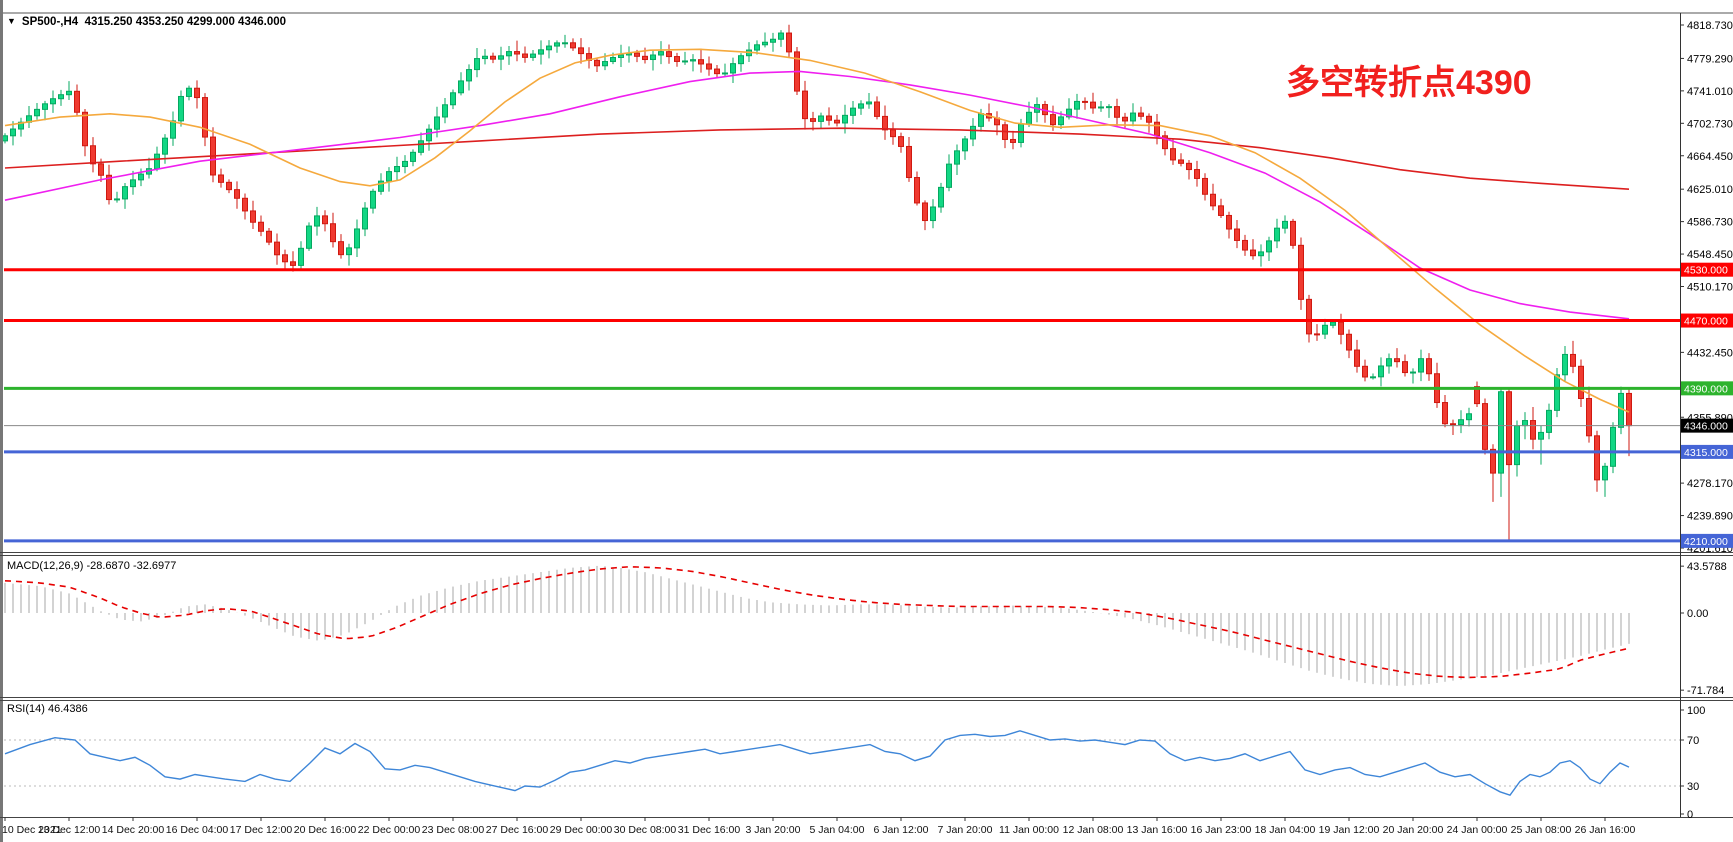 Image resolution: width=1733 pixels, height=842 pixels. What do you see at coordinates (1710, 484) in the screenshot?
I see `price-tick-label: 4278.170` at bounding box center [1710, 484].